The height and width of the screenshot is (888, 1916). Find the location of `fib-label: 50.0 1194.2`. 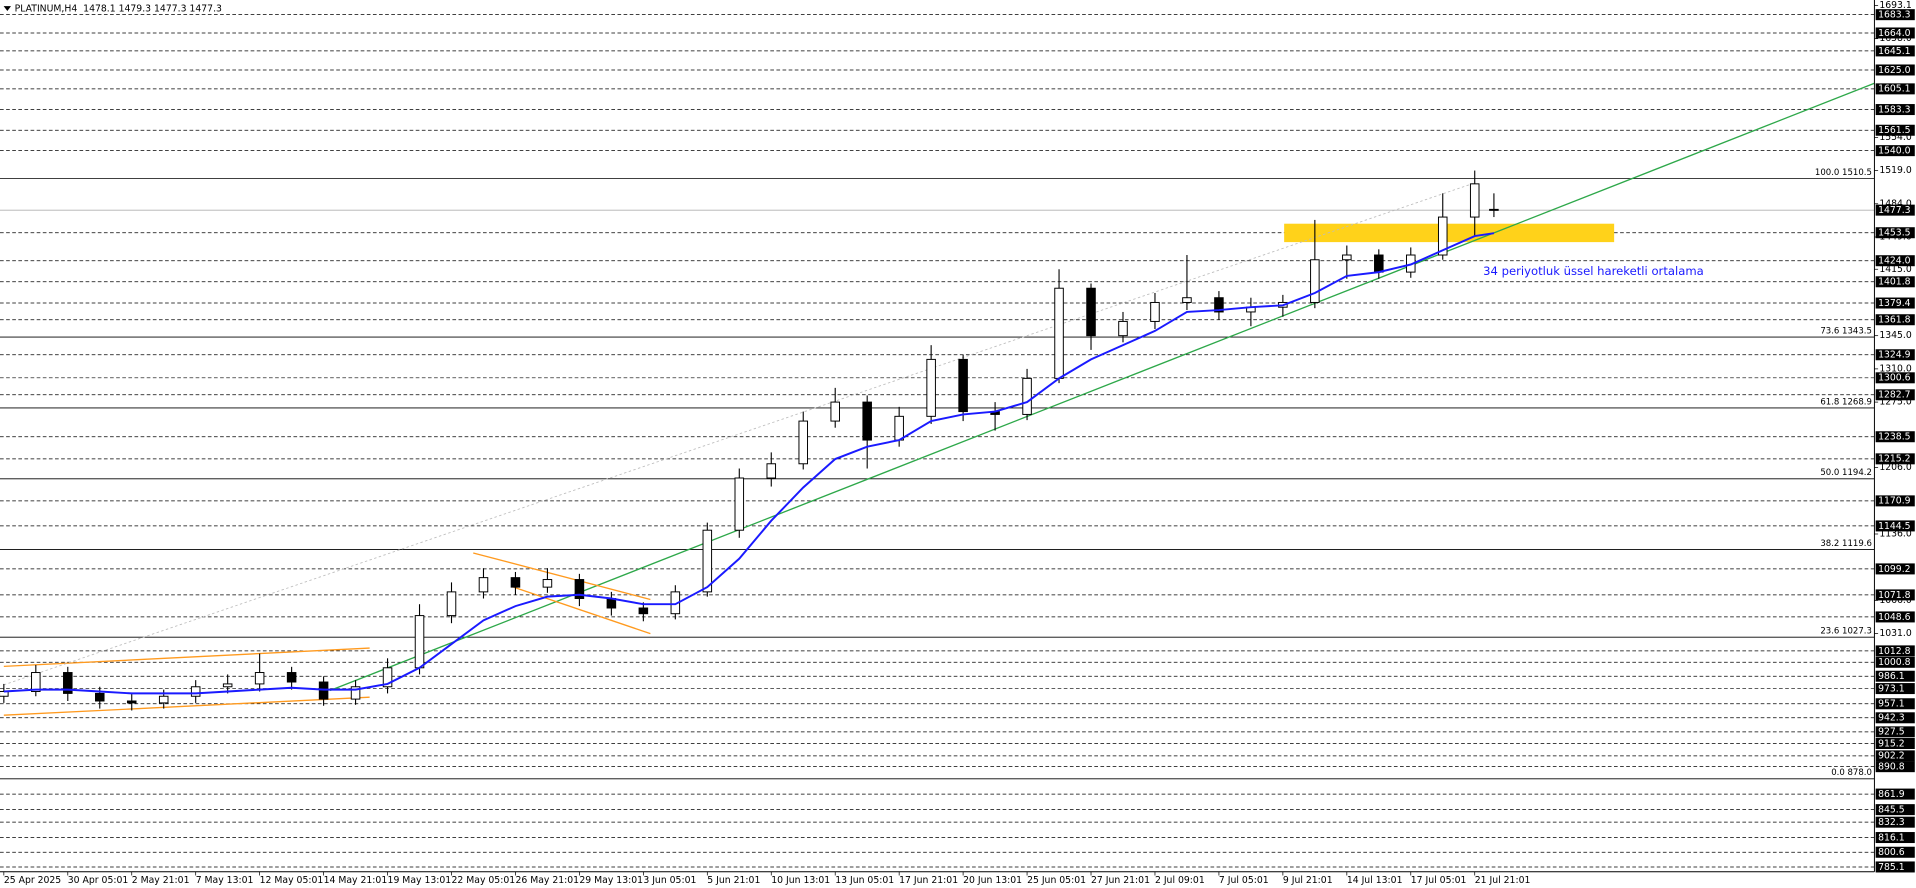

fib-label: 50.0 1194.2 is located at coordinates (1846, 473).